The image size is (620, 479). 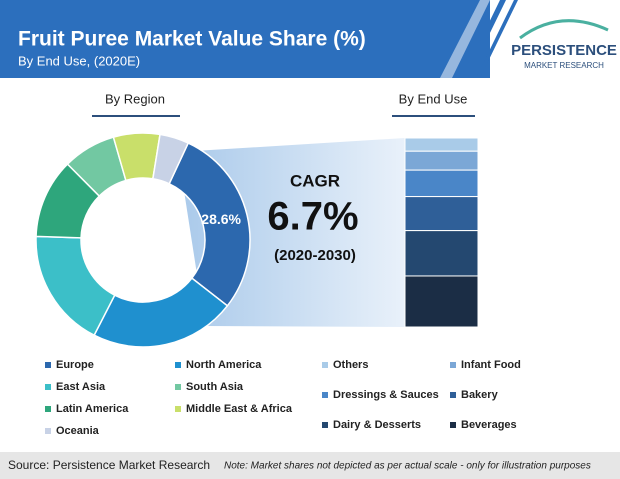 What do you see at coordinates (350, 365) in the screenshot?
I see `legend-label: Others` at bounding box center [350, 365].